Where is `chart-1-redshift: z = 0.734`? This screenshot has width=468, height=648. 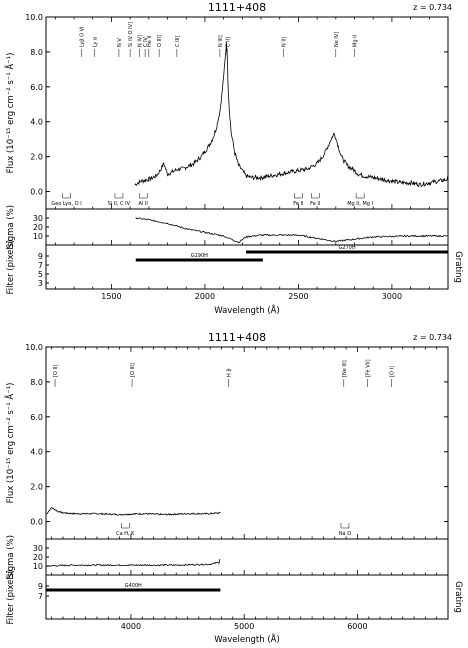
chart-1-redshift: z = 0.734 is located at coordinates (432, 7).